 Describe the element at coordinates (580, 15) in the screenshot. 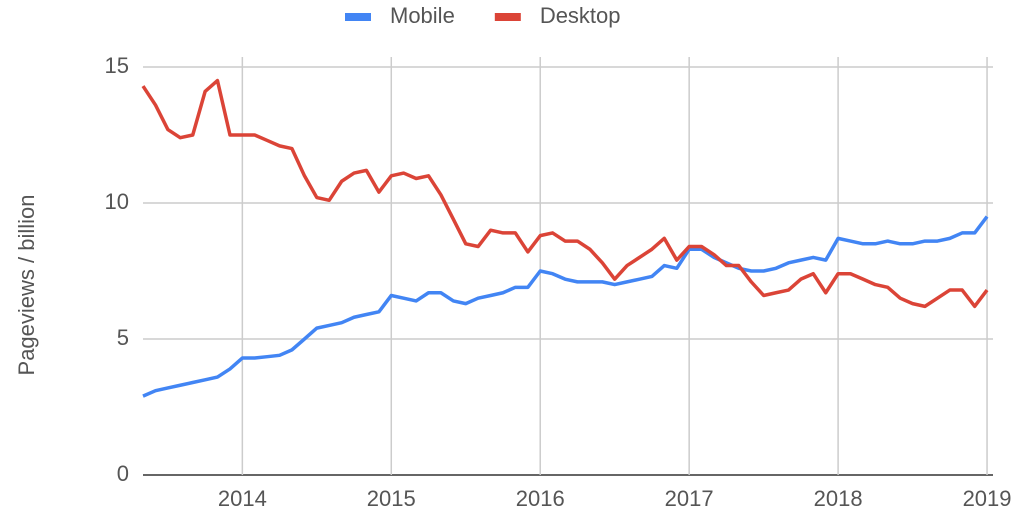

I see `legend-label: Desktop` at that location.